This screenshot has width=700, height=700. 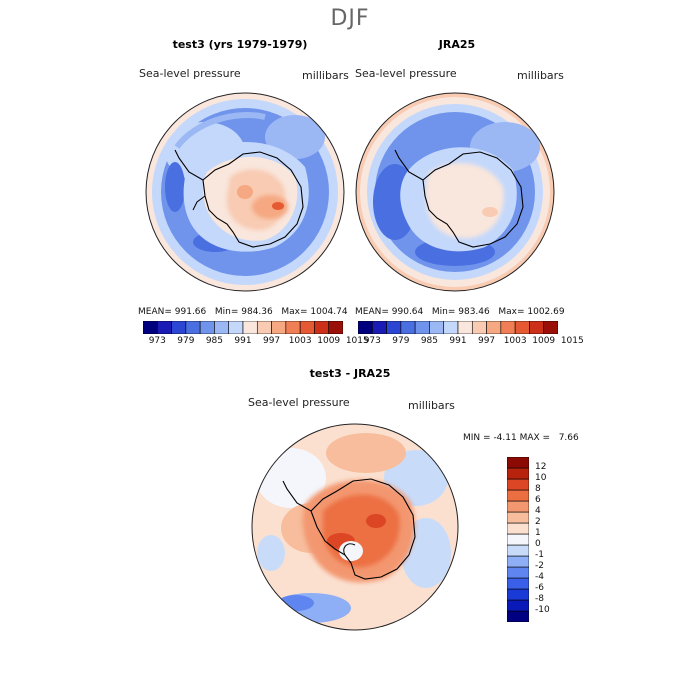 What do you see at coordinates (539, 555) in the screenshot?
I see `colorbar-tick-label: -1` at bounding box center [539, 555].